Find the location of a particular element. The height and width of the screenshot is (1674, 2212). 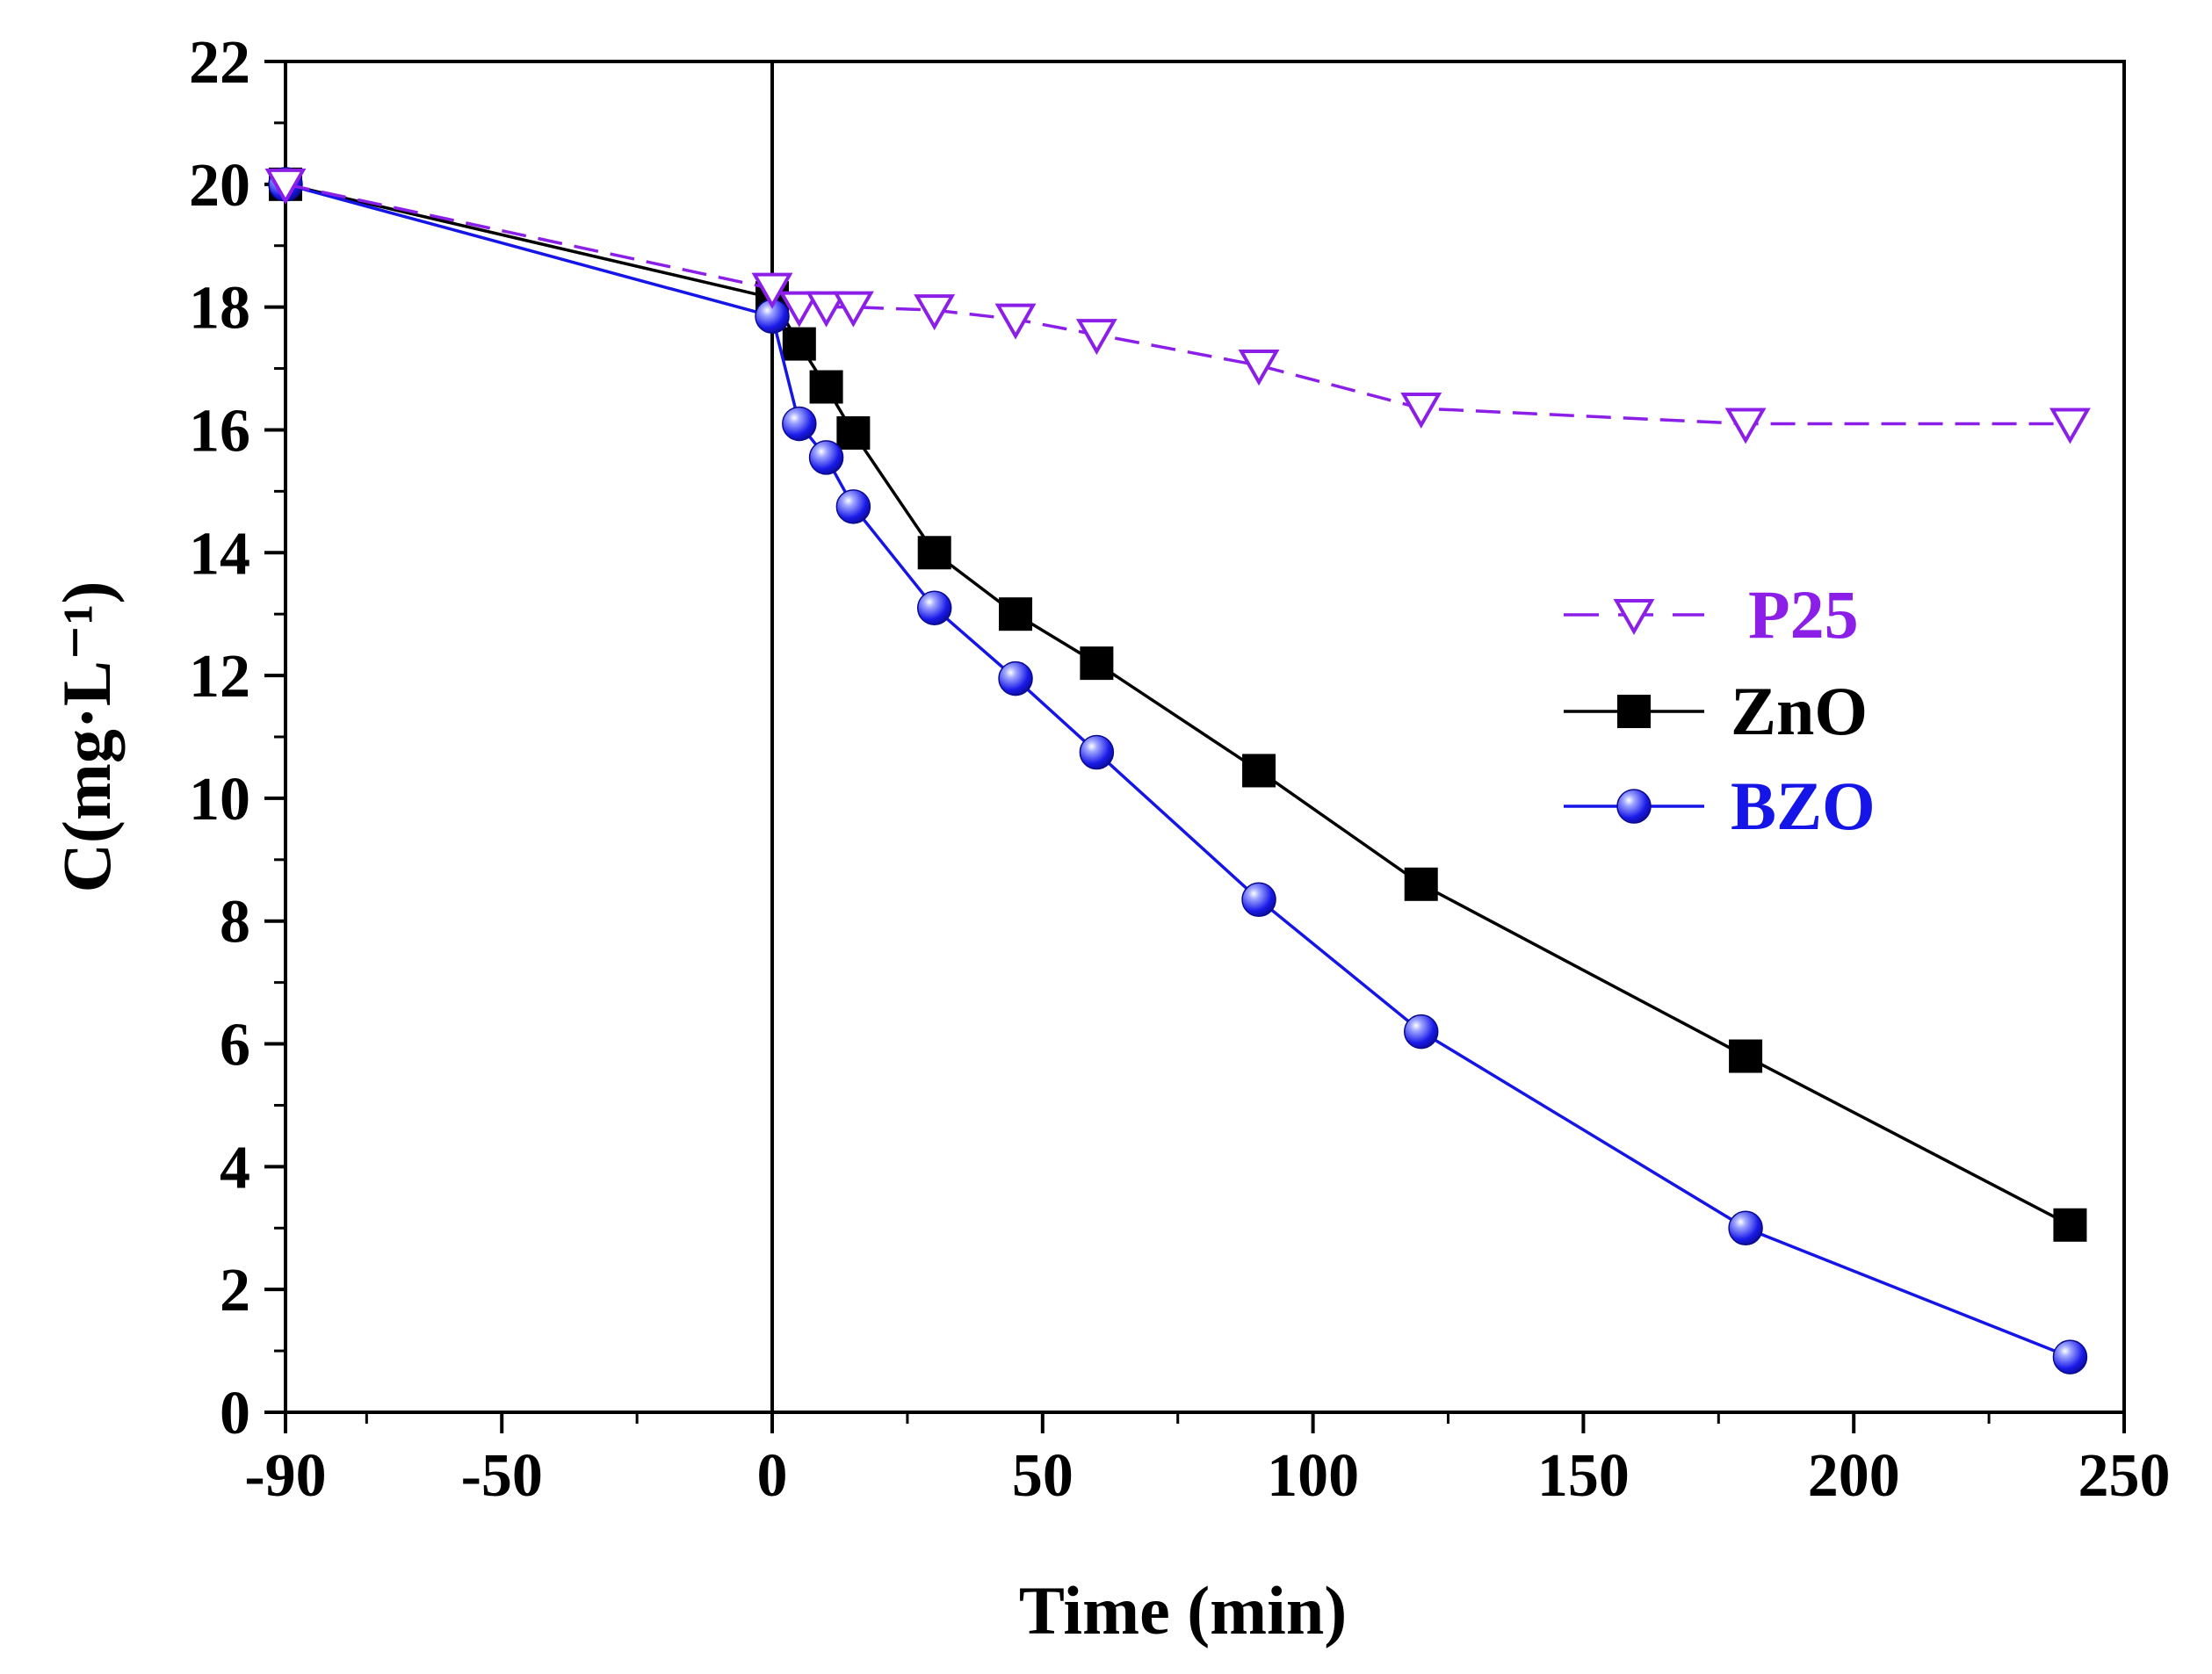

x-tick-label: 0 is located at coordinates (772, 1476).